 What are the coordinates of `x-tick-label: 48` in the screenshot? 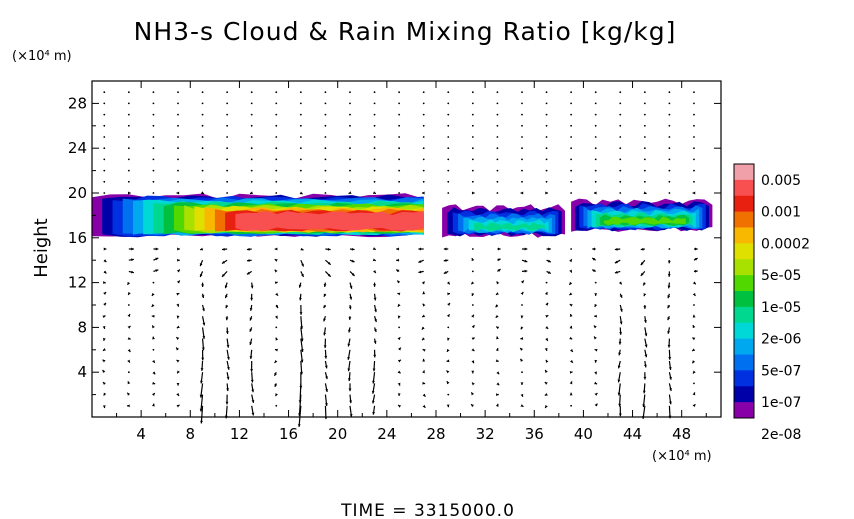 It's located at (681, 434).